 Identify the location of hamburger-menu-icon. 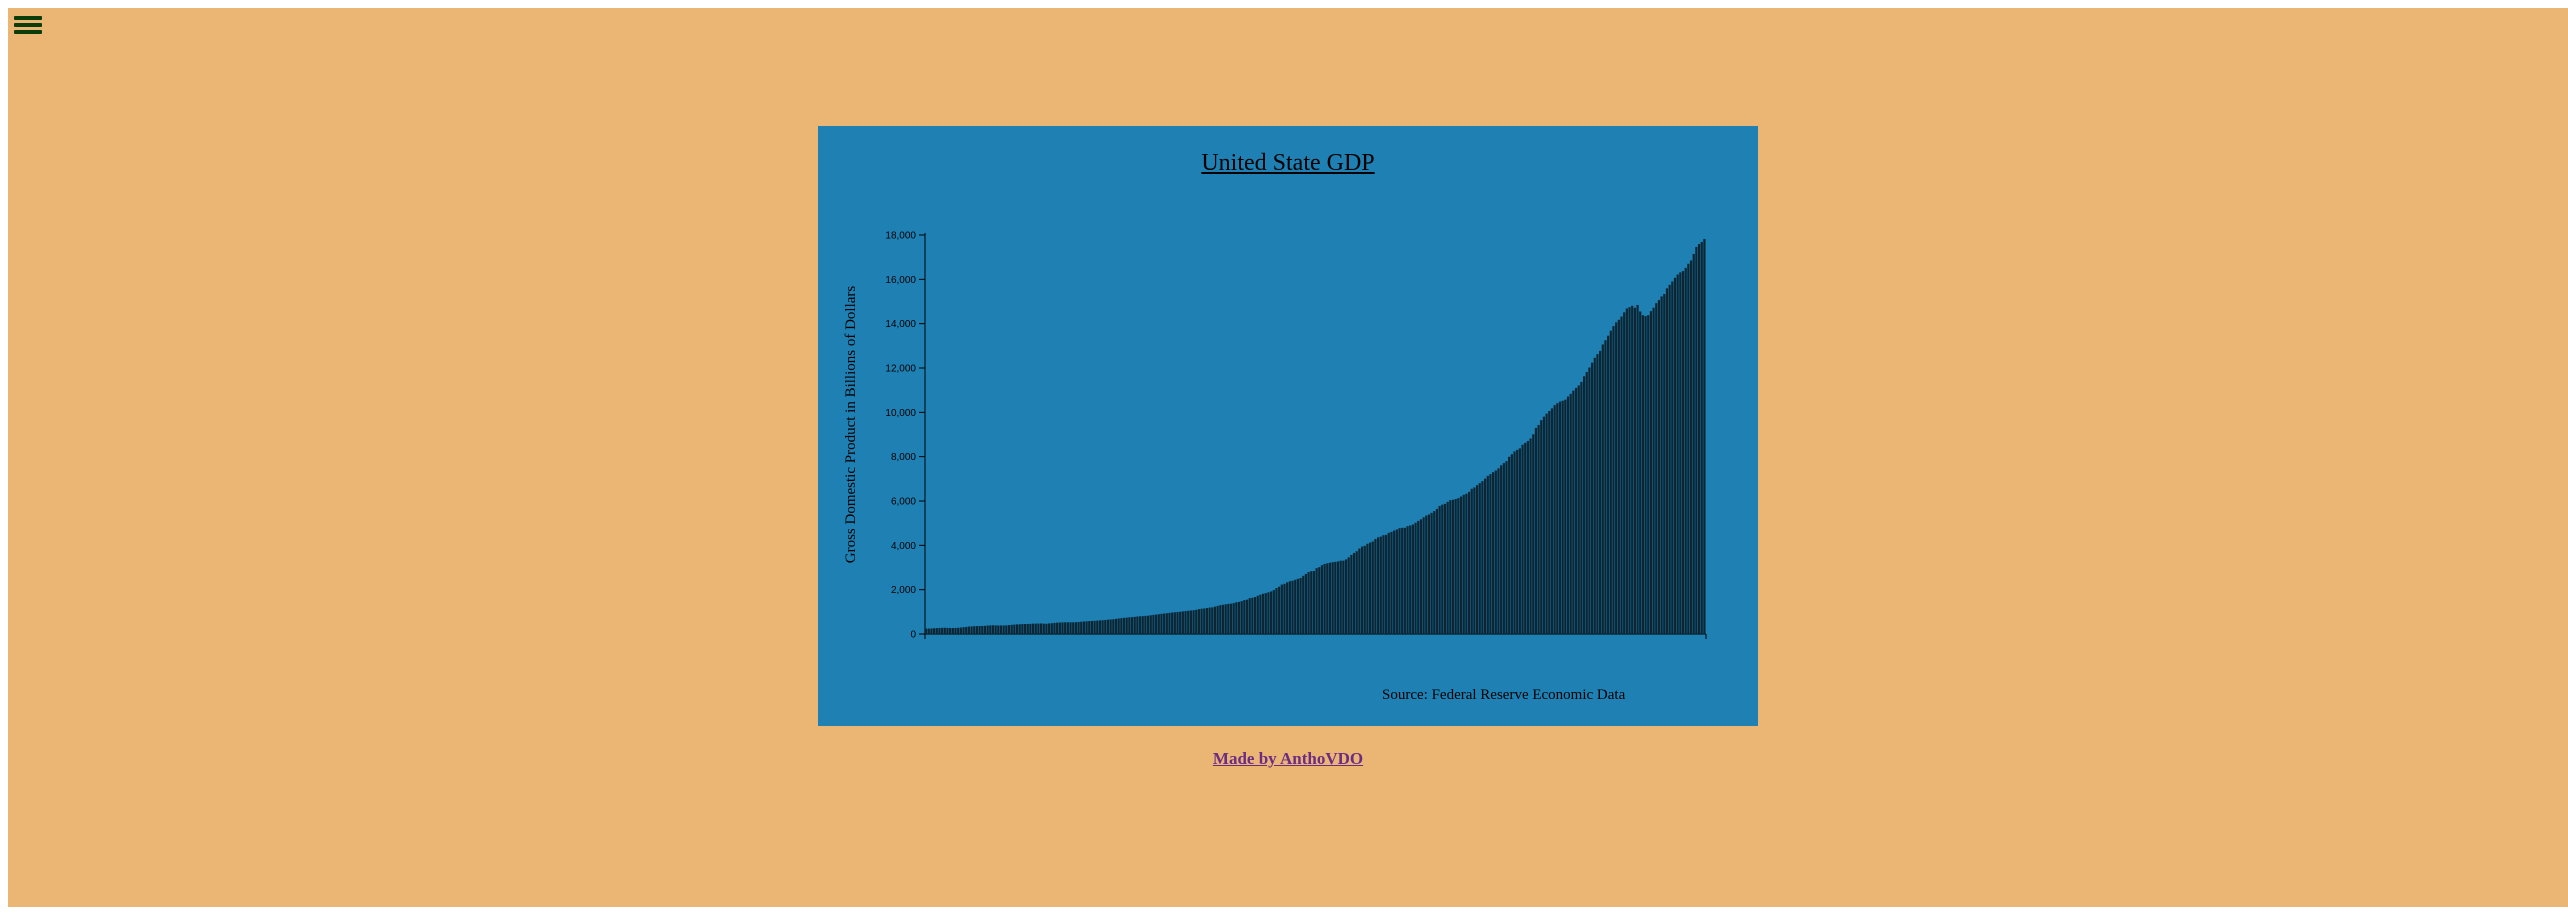
(28, 26).